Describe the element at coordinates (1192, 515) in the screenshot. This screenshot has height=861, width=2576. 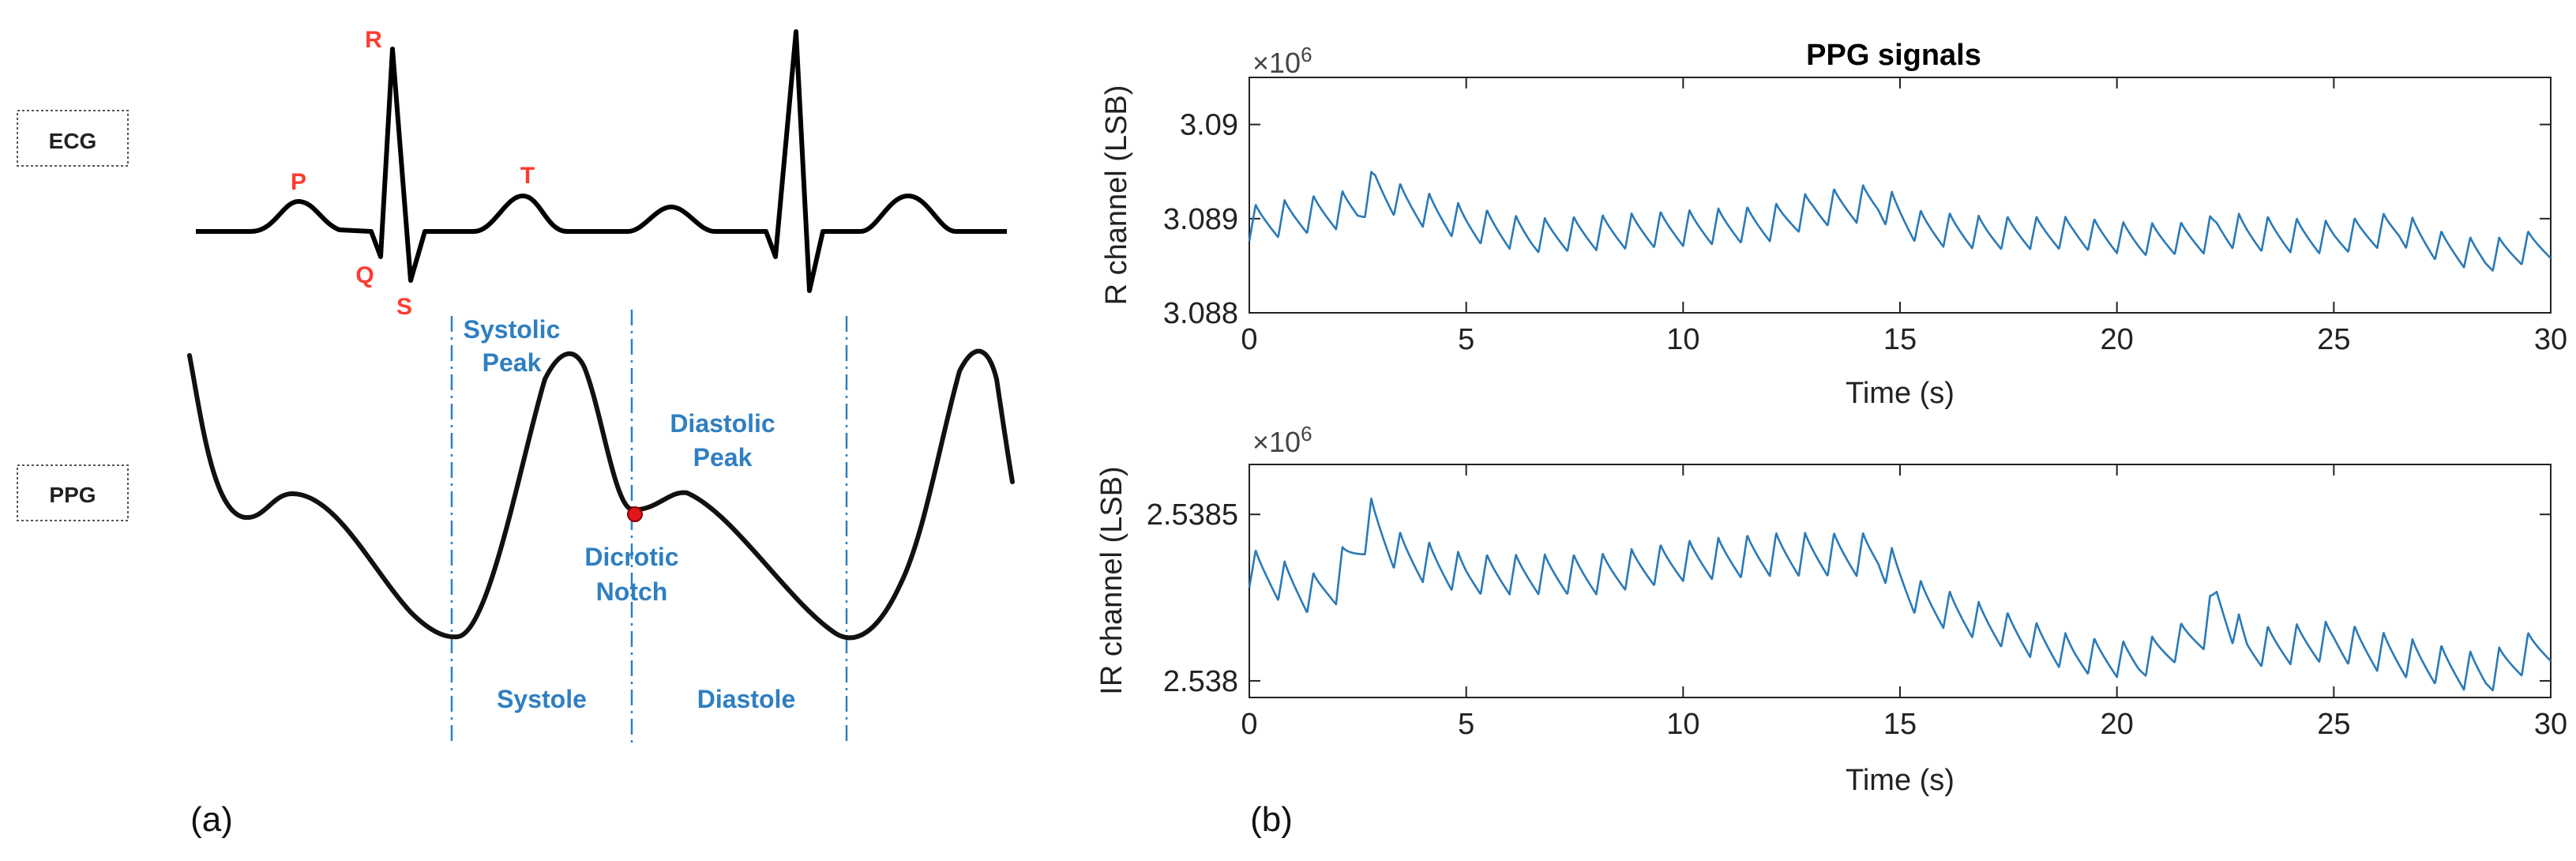
I see `ir-y-tick-label: 2.5385` at that location.